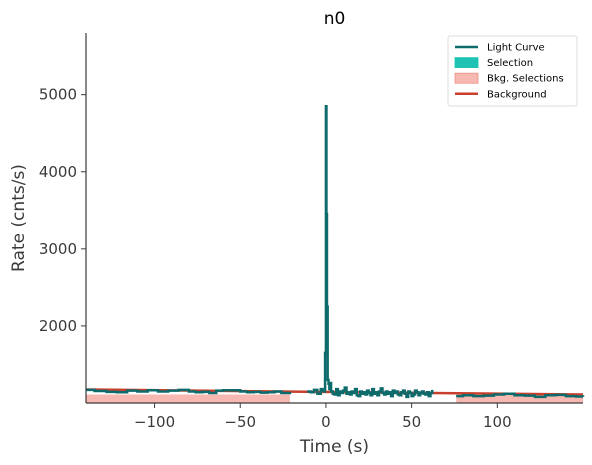 The height and width of the screenshot is (465, 592). I want to click on light-curve-selection, so click(370, 251).